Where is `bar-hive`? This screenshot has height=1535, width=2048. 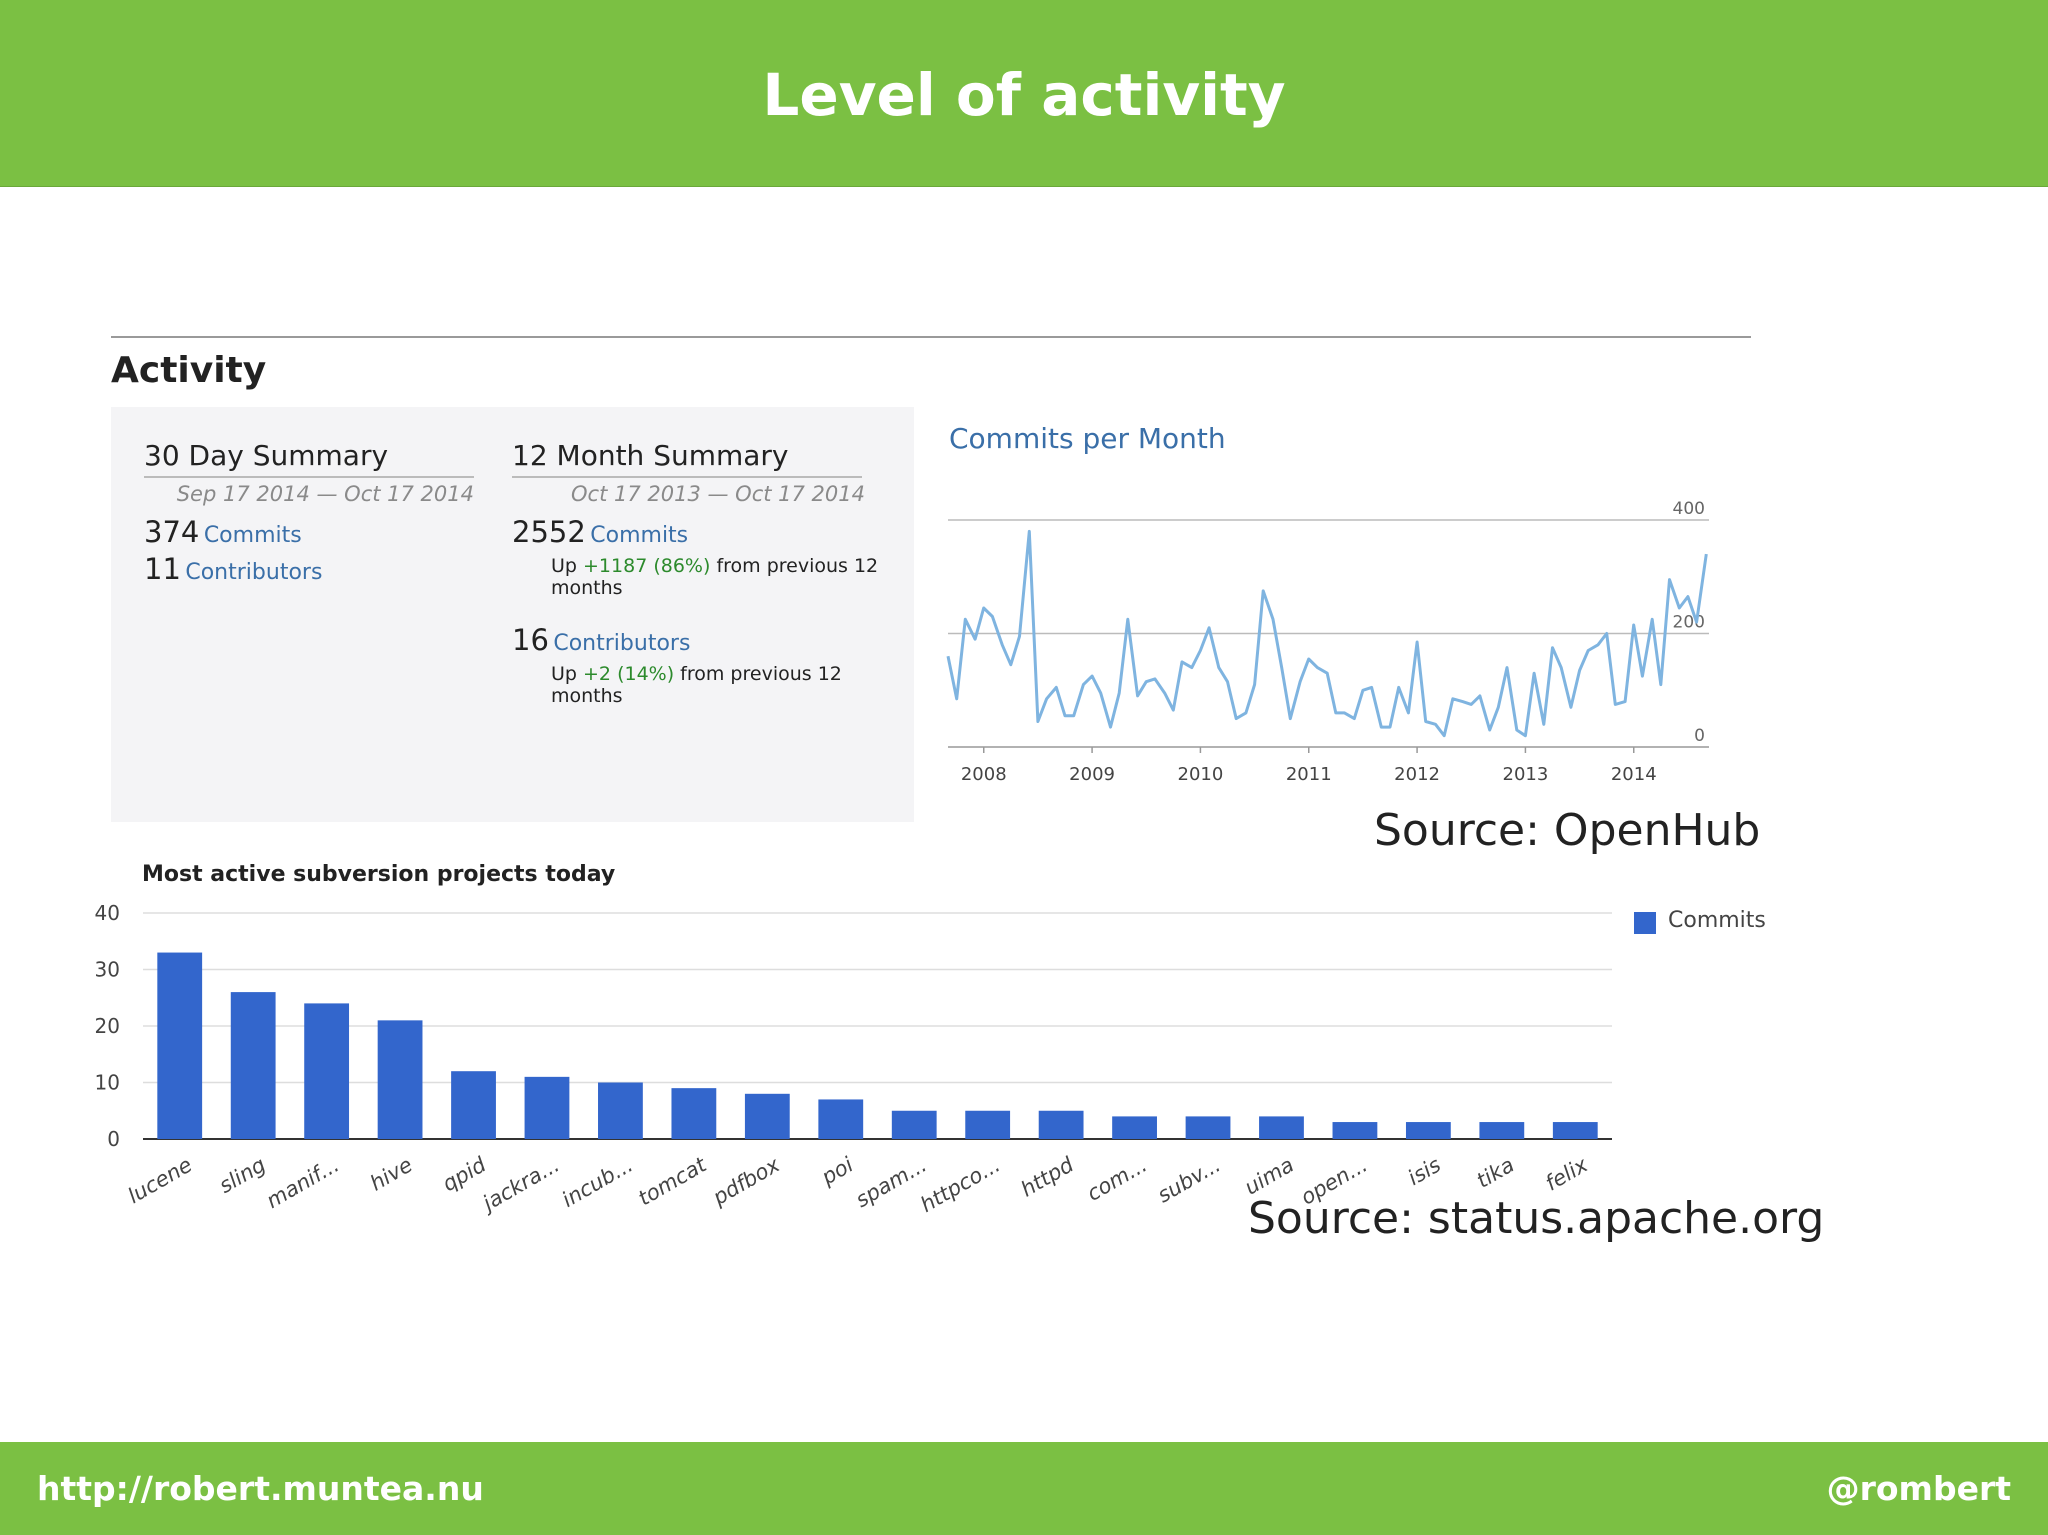
bar-hive is located at coordinates (400, 1079).